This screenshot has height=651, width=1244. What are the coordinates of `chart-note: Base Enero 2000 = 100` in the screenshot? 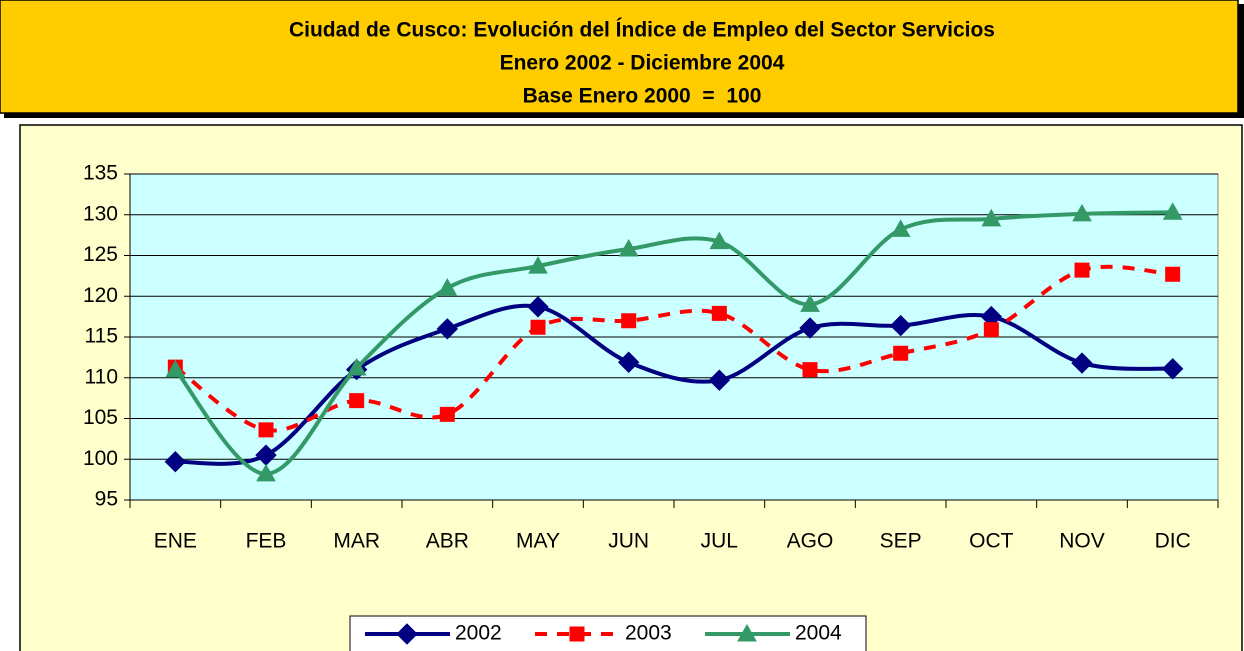 It's located at (642, 96).